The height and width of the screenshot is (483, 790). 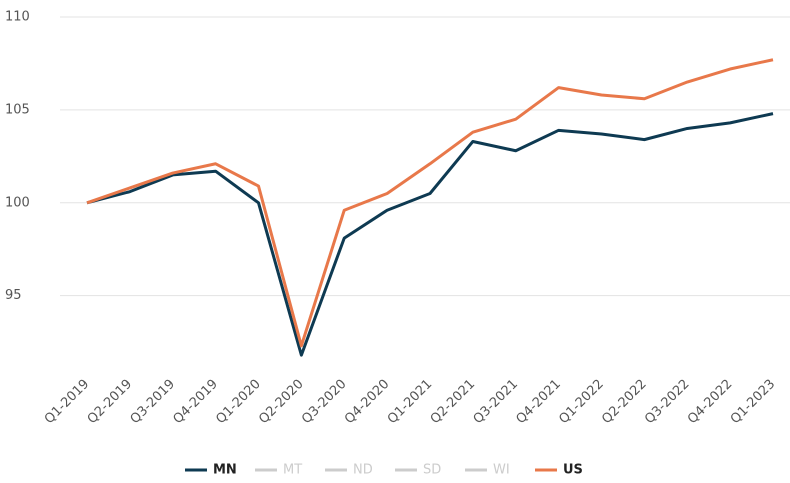 I want to click on x-tick-label: Q3-2021, so click(x=496, y=402).